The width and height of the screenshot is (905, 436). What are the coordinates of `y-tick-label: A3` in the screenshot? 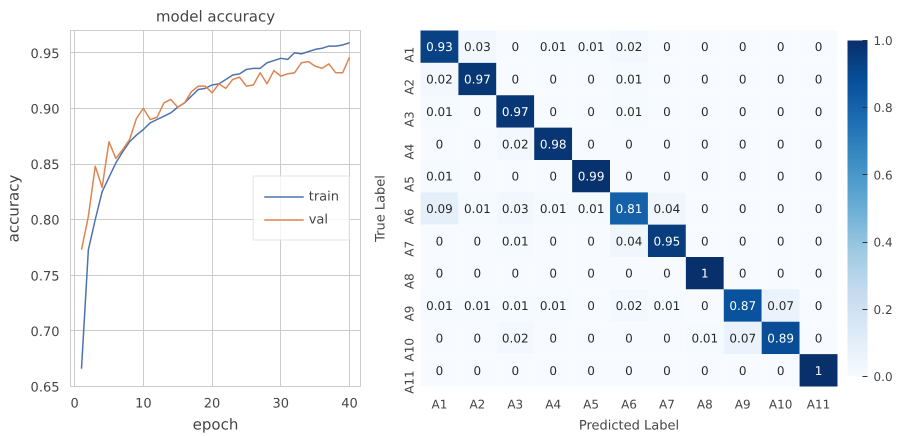 It's located at (409, 119).